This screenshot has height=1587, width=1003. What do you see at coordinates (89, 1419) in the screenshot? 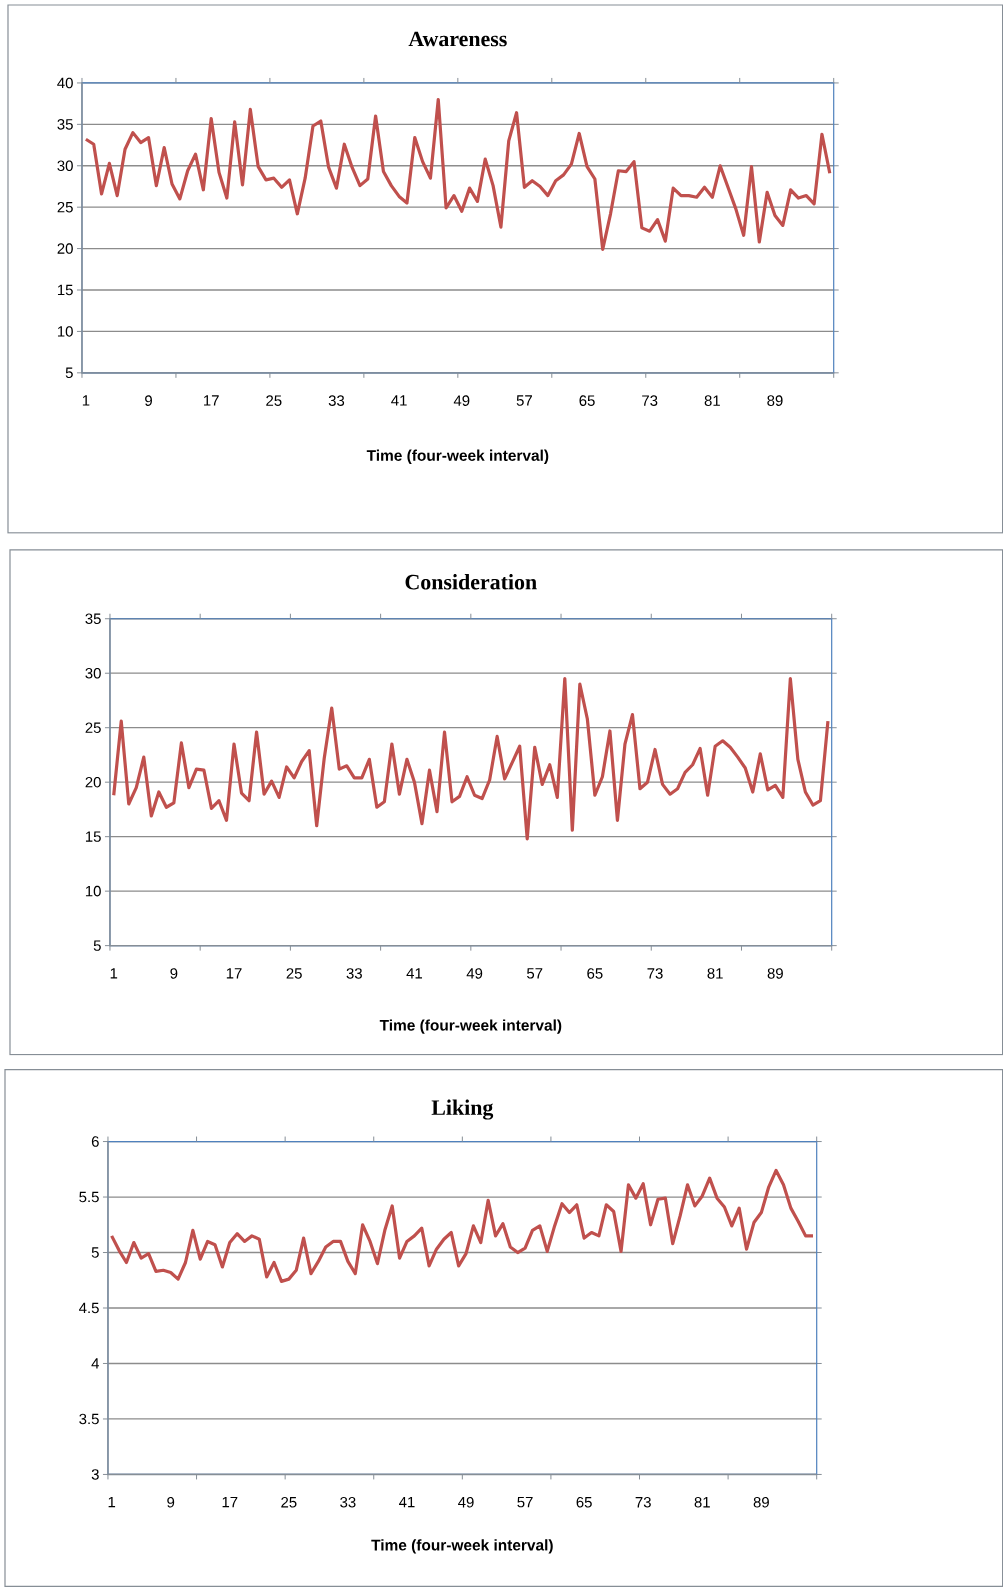
I see `y-tick-label: 3.5` at bounding box center [89, 1419].